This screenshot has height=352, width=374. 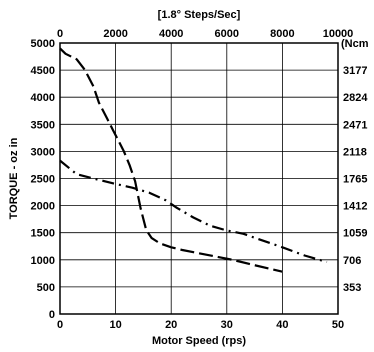 What do you see at coordinates (282, 34) in the screenshot?
I see `top-axis-tick-label: 8000` at bounding box center [282, 34].